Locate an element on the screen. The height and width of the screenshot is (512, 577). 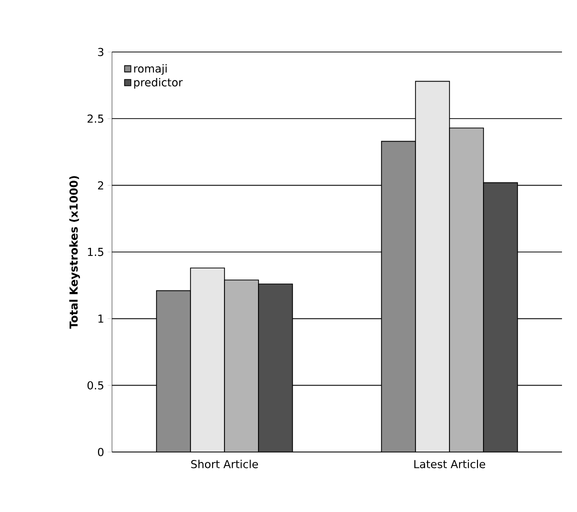
legend-label: predictor is located at coordinates (158, 83).